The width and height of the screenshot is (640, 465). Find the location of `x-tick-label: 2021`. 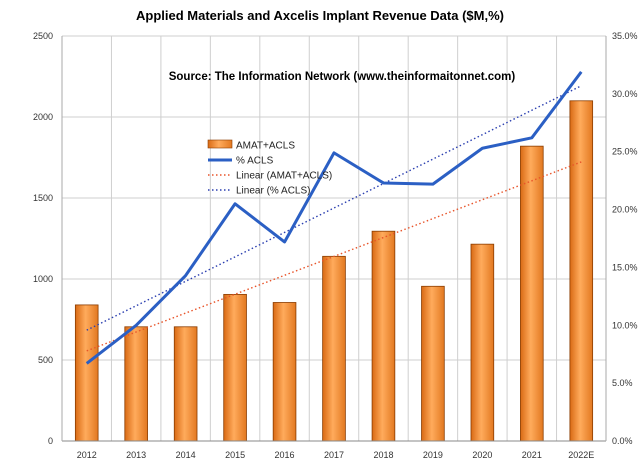

x-tick-label: 2021 is located at coordinates (532, 455).